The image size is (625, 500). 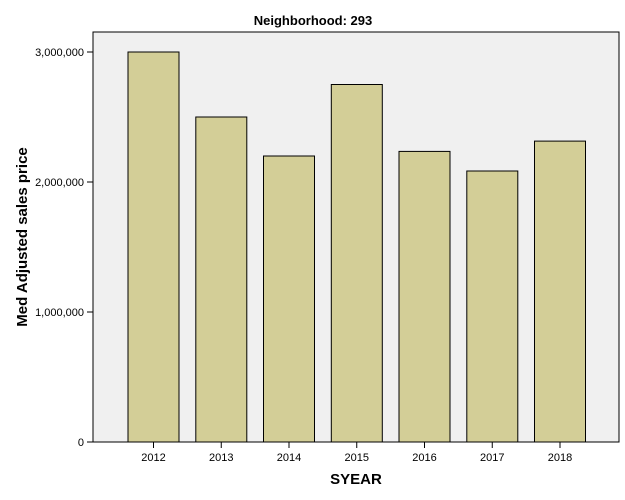 I want to click on y-axis: 0 1,000,000 2,000,000 3,000,000, so click(x=64, y=248).